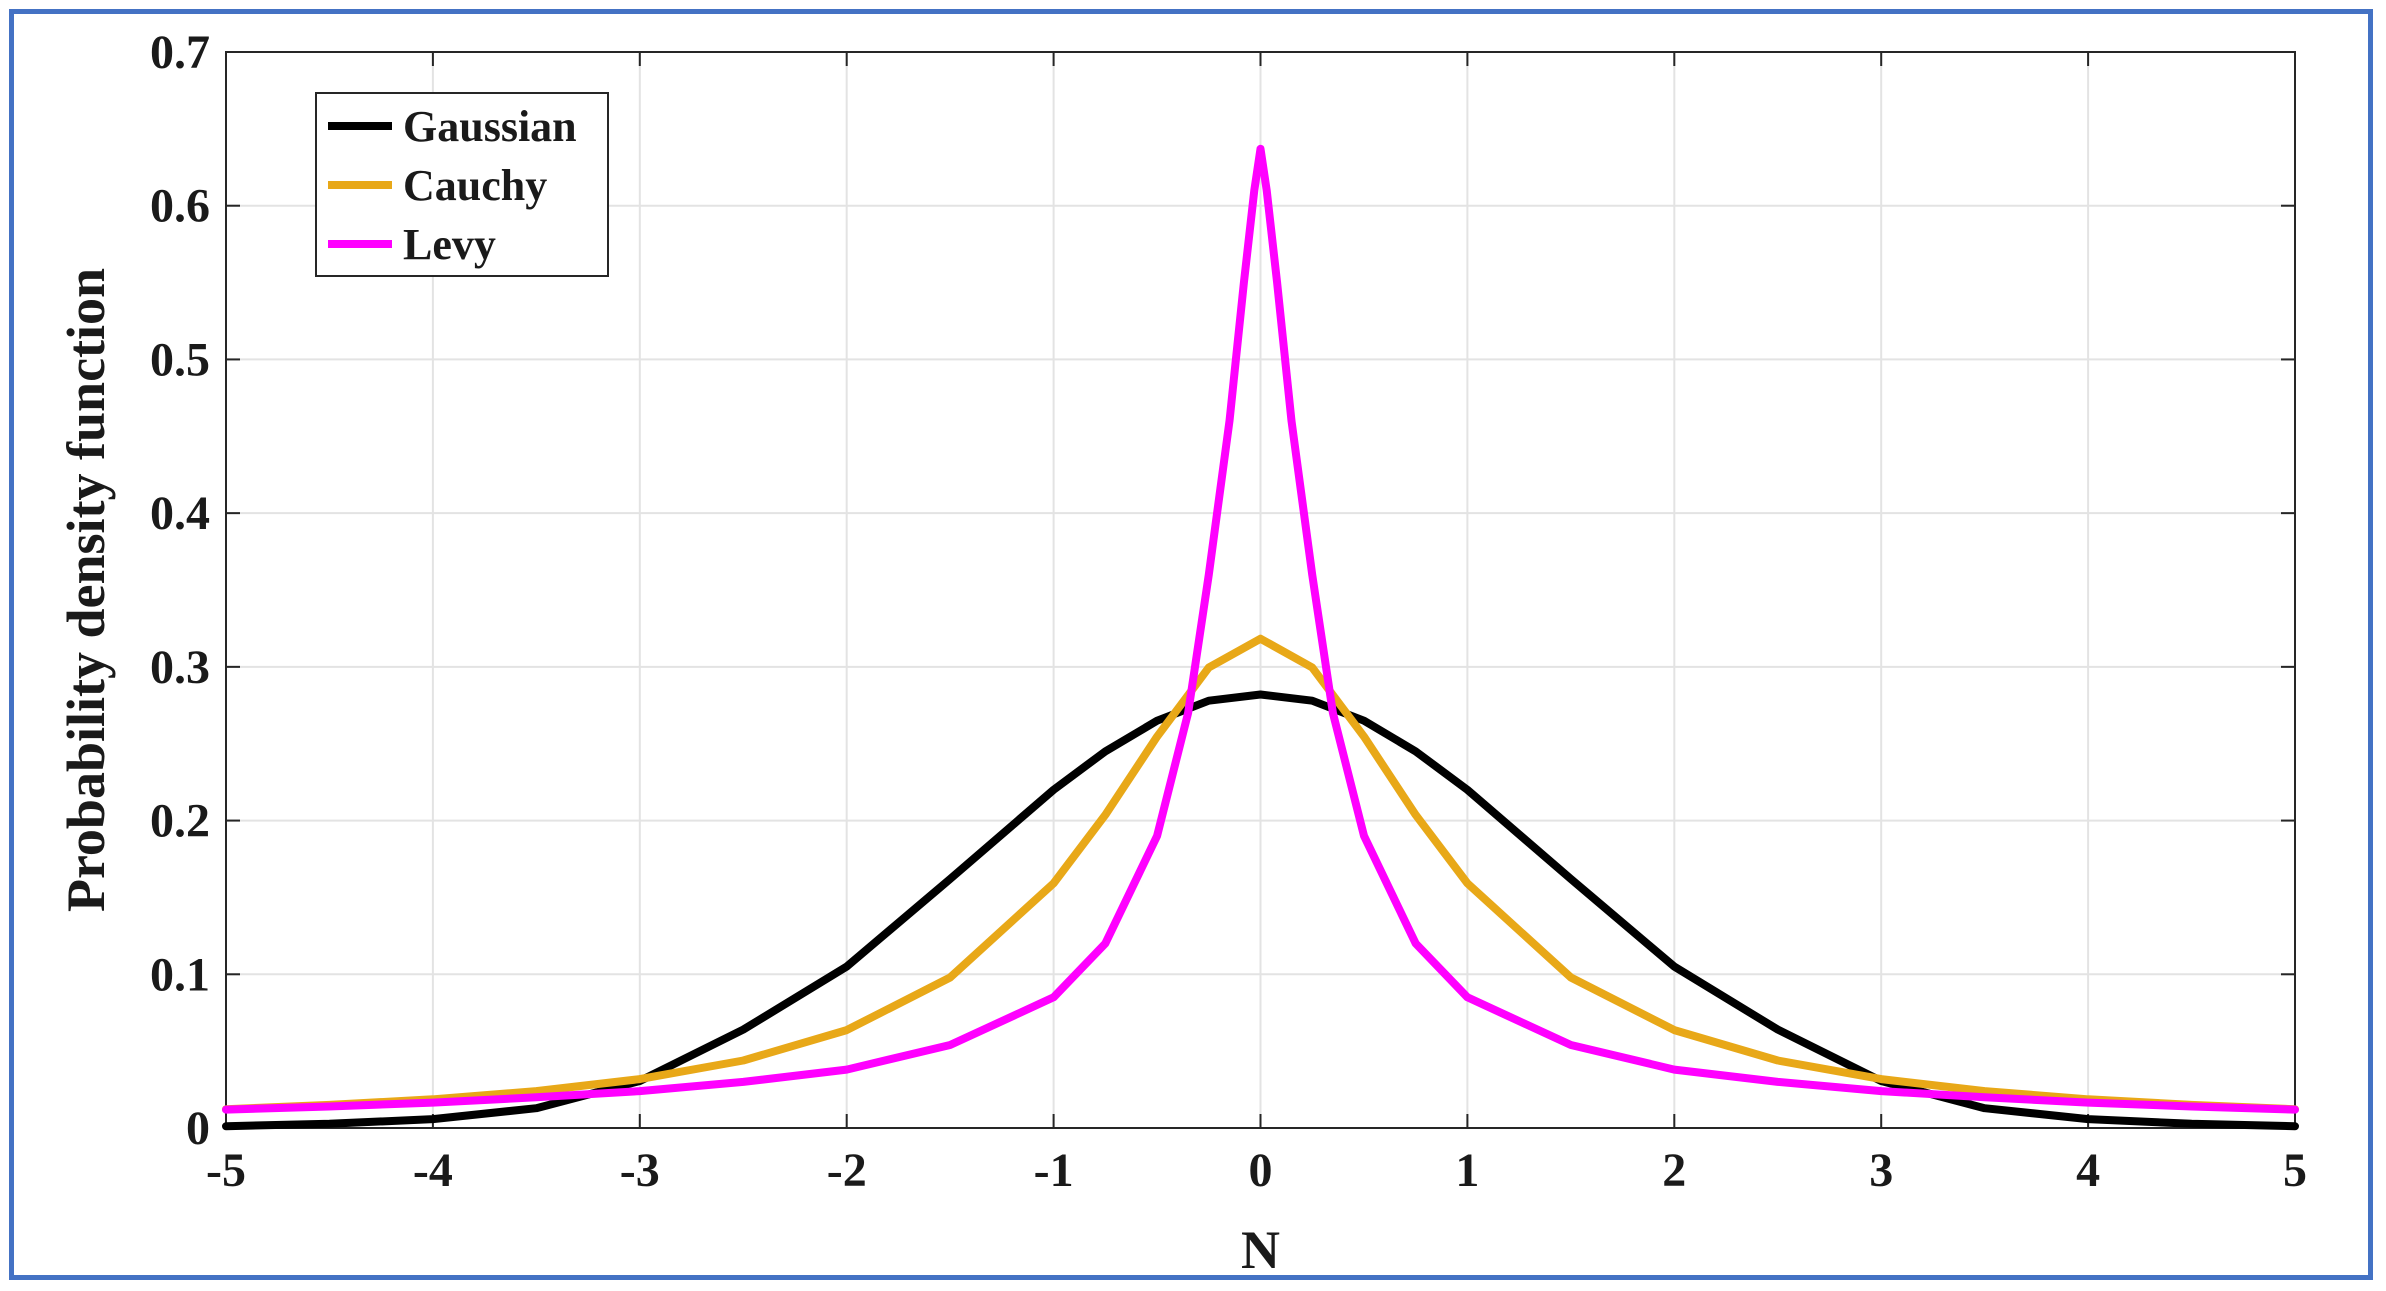 The image size is (2386, 1291). What do you see at coordinates (180, 667) in the screenshot?
I see `y-tick-label: 0.3` at bounding box center [180, 667].